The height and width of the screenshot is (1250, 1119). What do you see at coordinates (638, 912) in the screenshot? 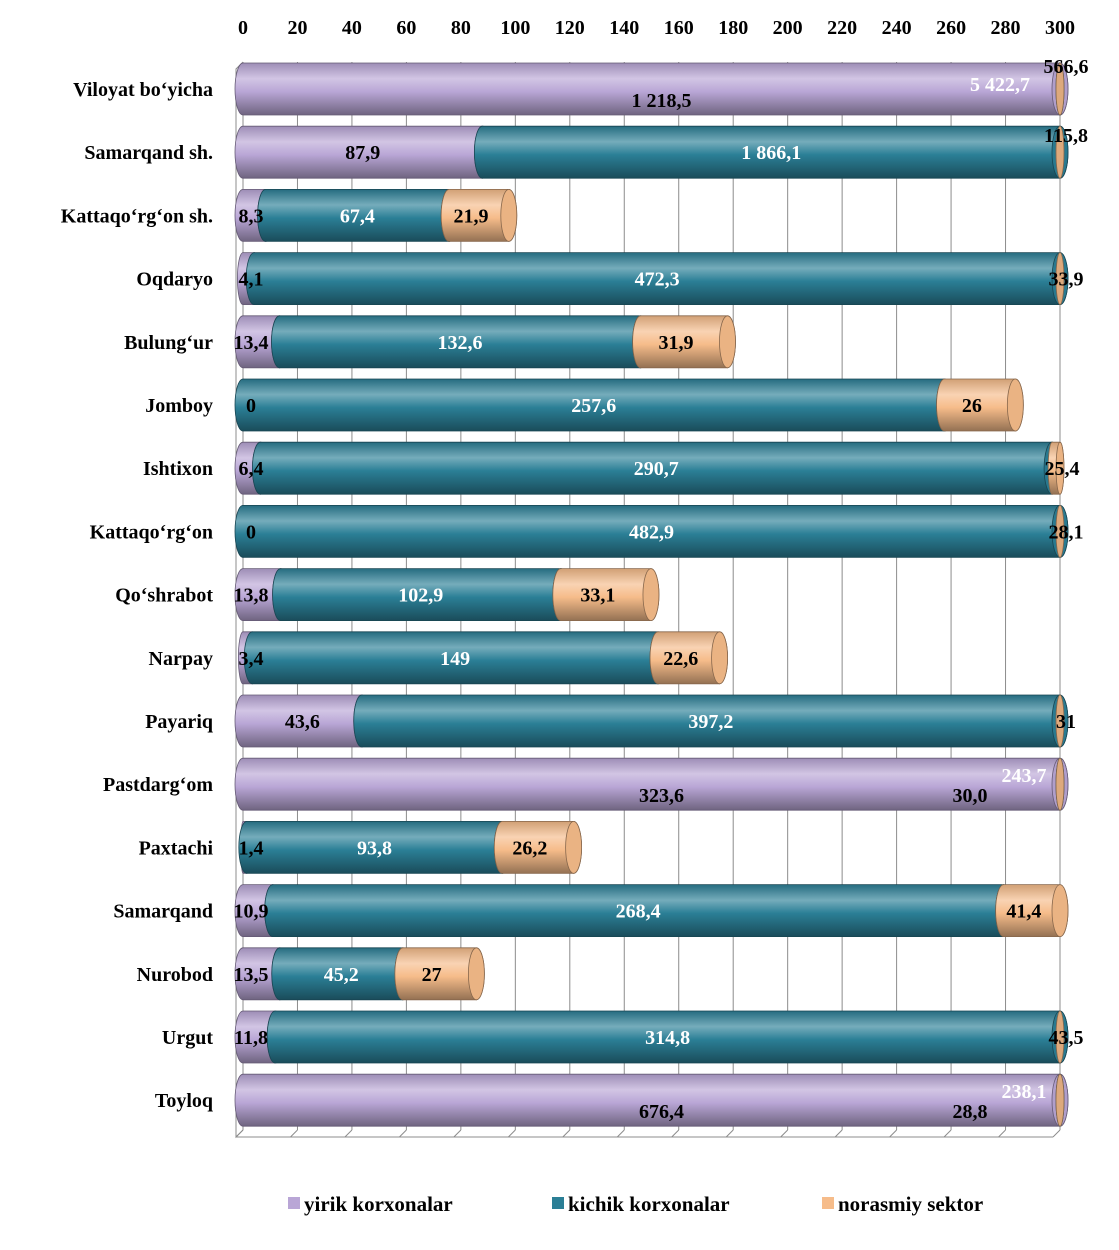
I see `data-label: 268,4` at bounding box center [638, 912].